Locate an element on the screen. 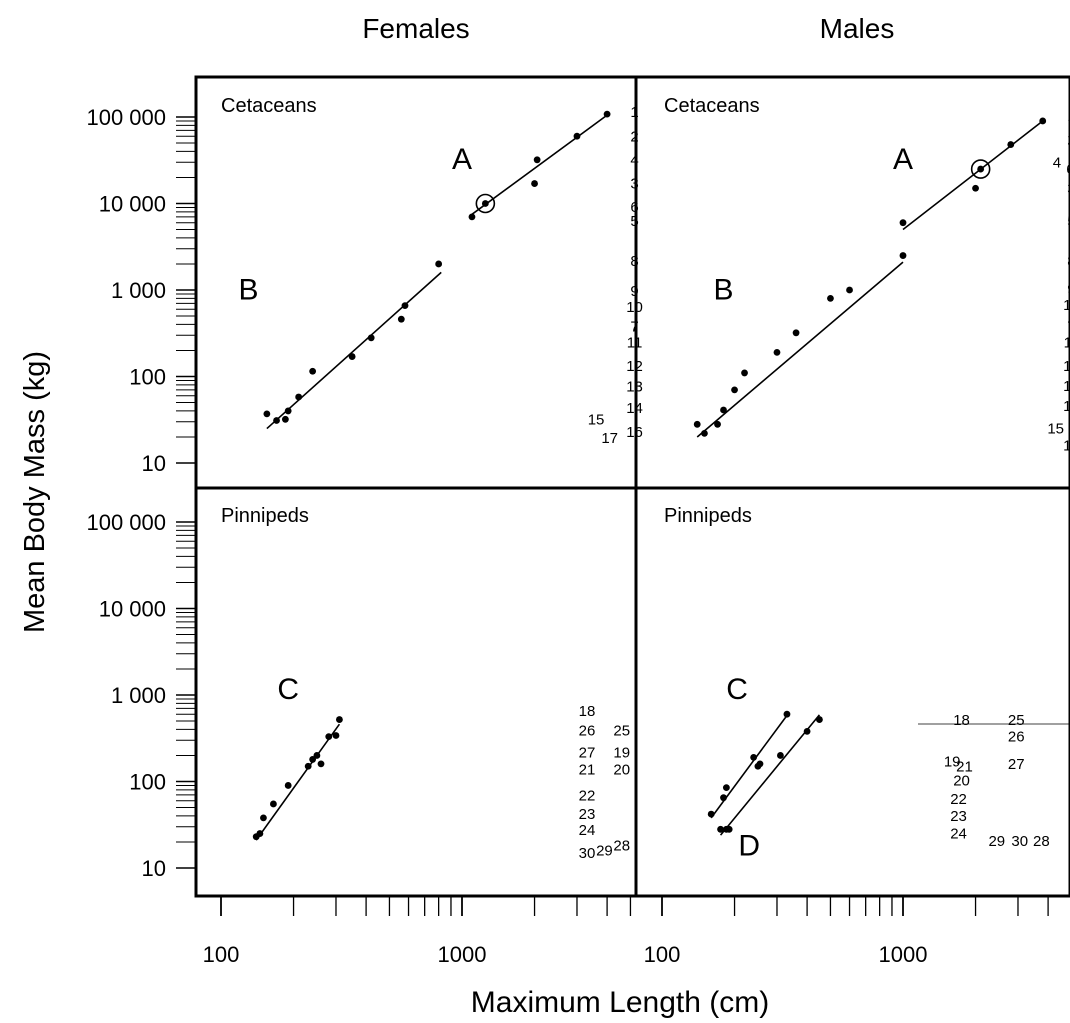  x-axis-title: Maximum Length (cm) is located at coordinates (620, 1002).